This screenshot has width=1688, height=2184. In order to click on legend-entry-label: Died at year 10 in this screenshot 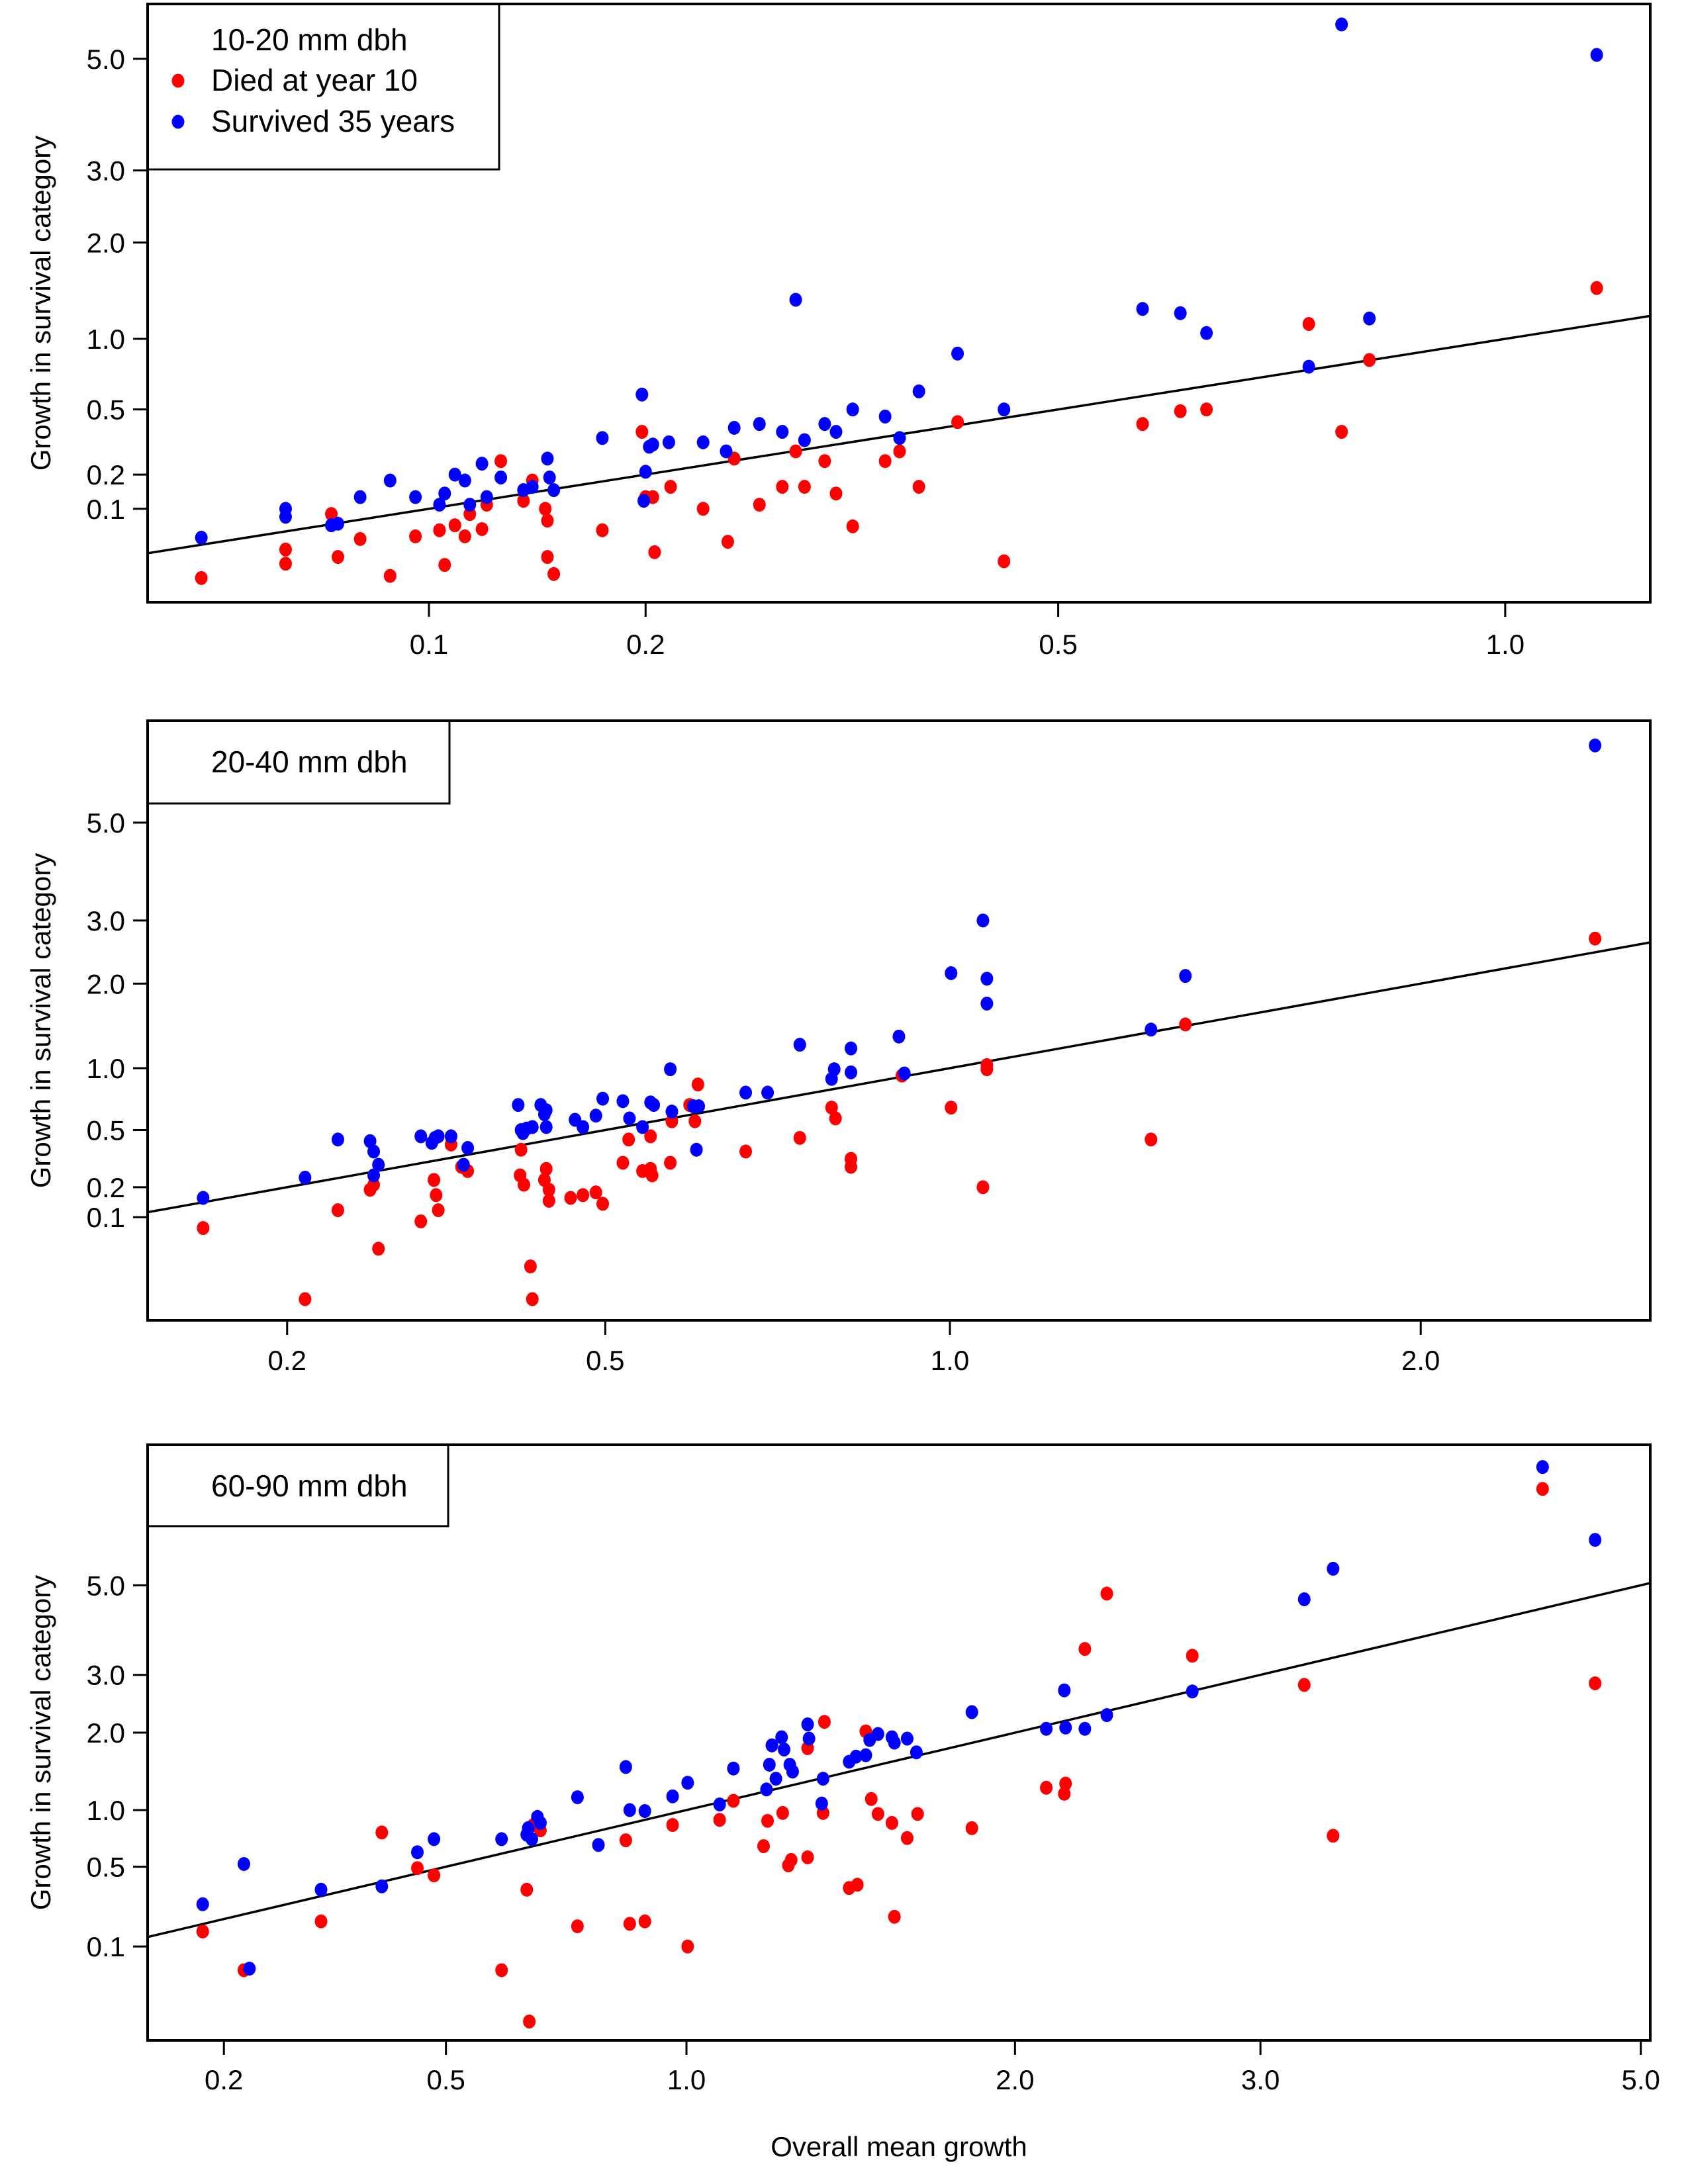, I will do `click(314, 80)`.